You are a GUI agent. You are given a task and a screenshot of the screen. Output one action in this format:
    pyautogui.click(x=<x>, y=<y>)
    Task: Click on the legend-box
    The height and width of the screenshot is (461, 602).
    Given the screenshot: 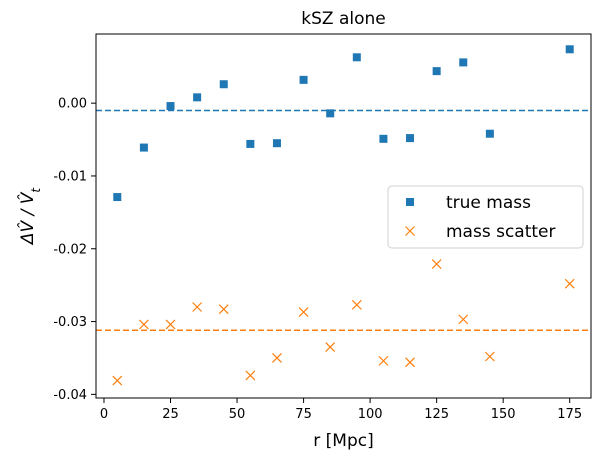 What is the action you would take?
    pyautogui.click(x=485, y=217)
    